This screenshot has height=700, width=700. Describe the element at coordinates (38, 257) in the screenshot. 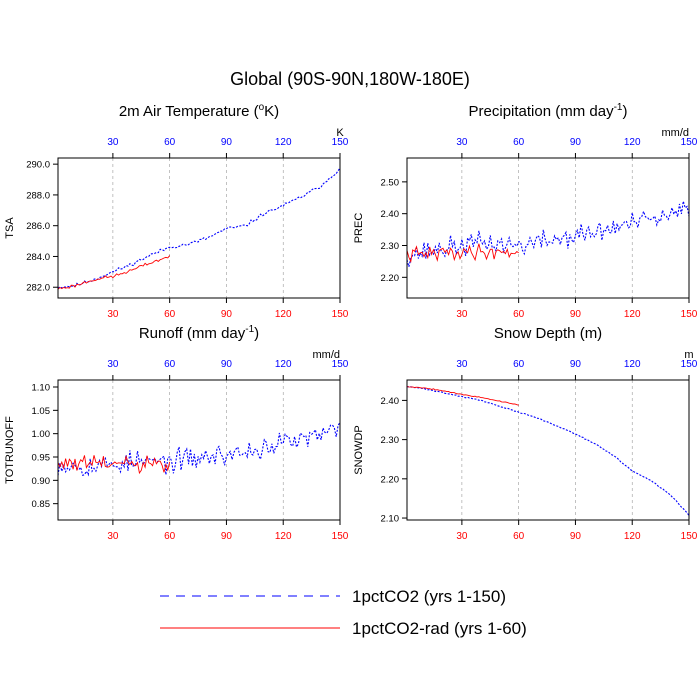

I see `y-tick-label: 284.0` at that location.